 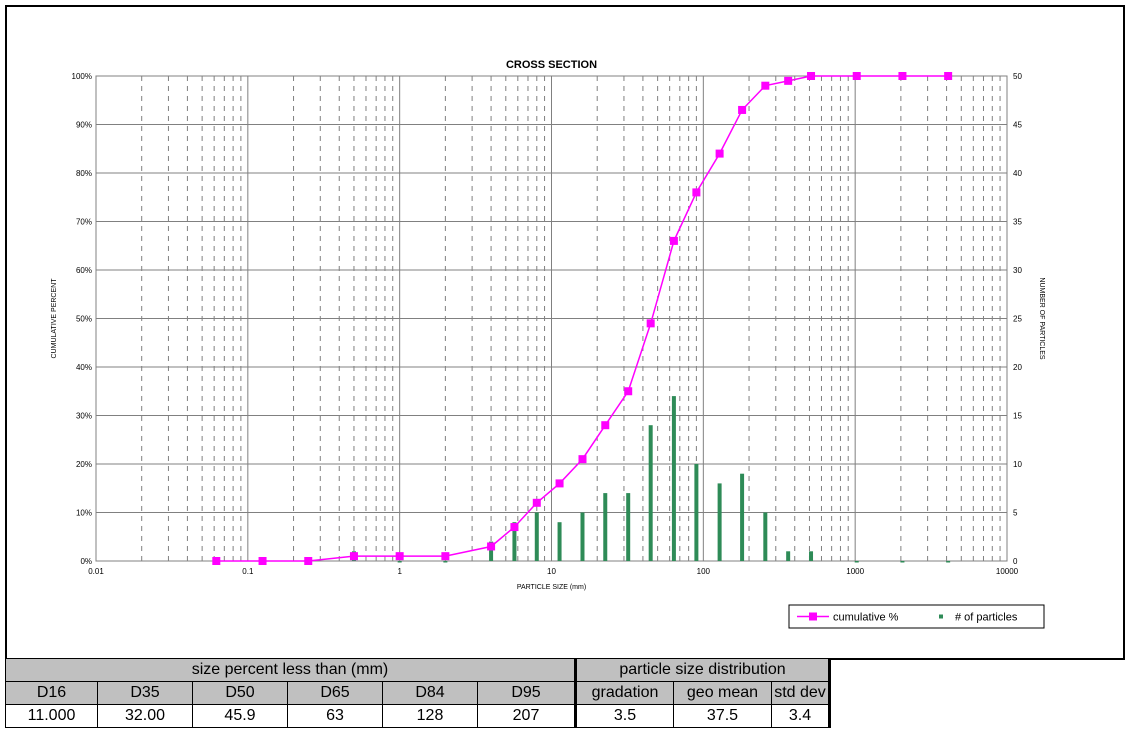 I want to click on y-left-tick-label: 60%, so click(x=84, y=270).